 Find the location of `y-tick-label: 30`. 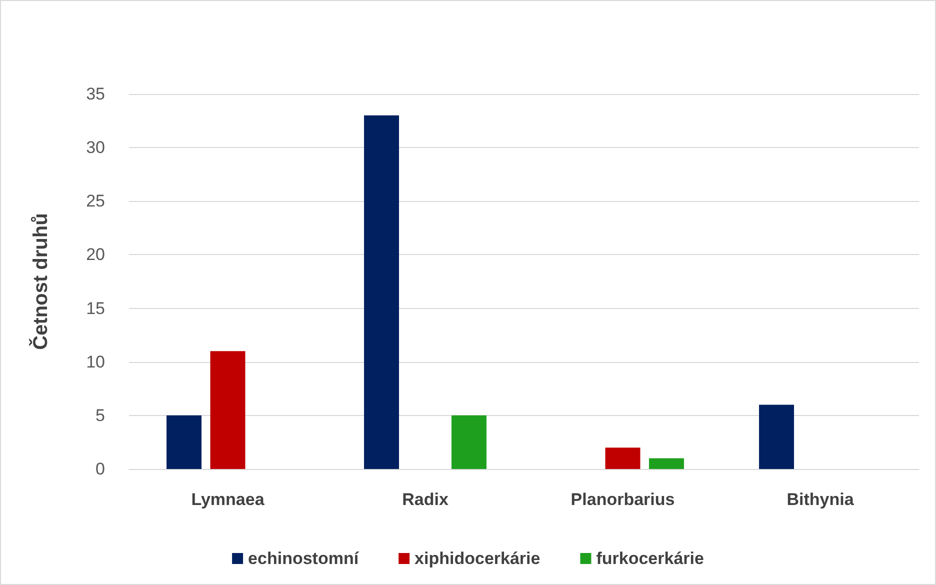

y-tick-label: 30 is located at coordinates (95, 148).